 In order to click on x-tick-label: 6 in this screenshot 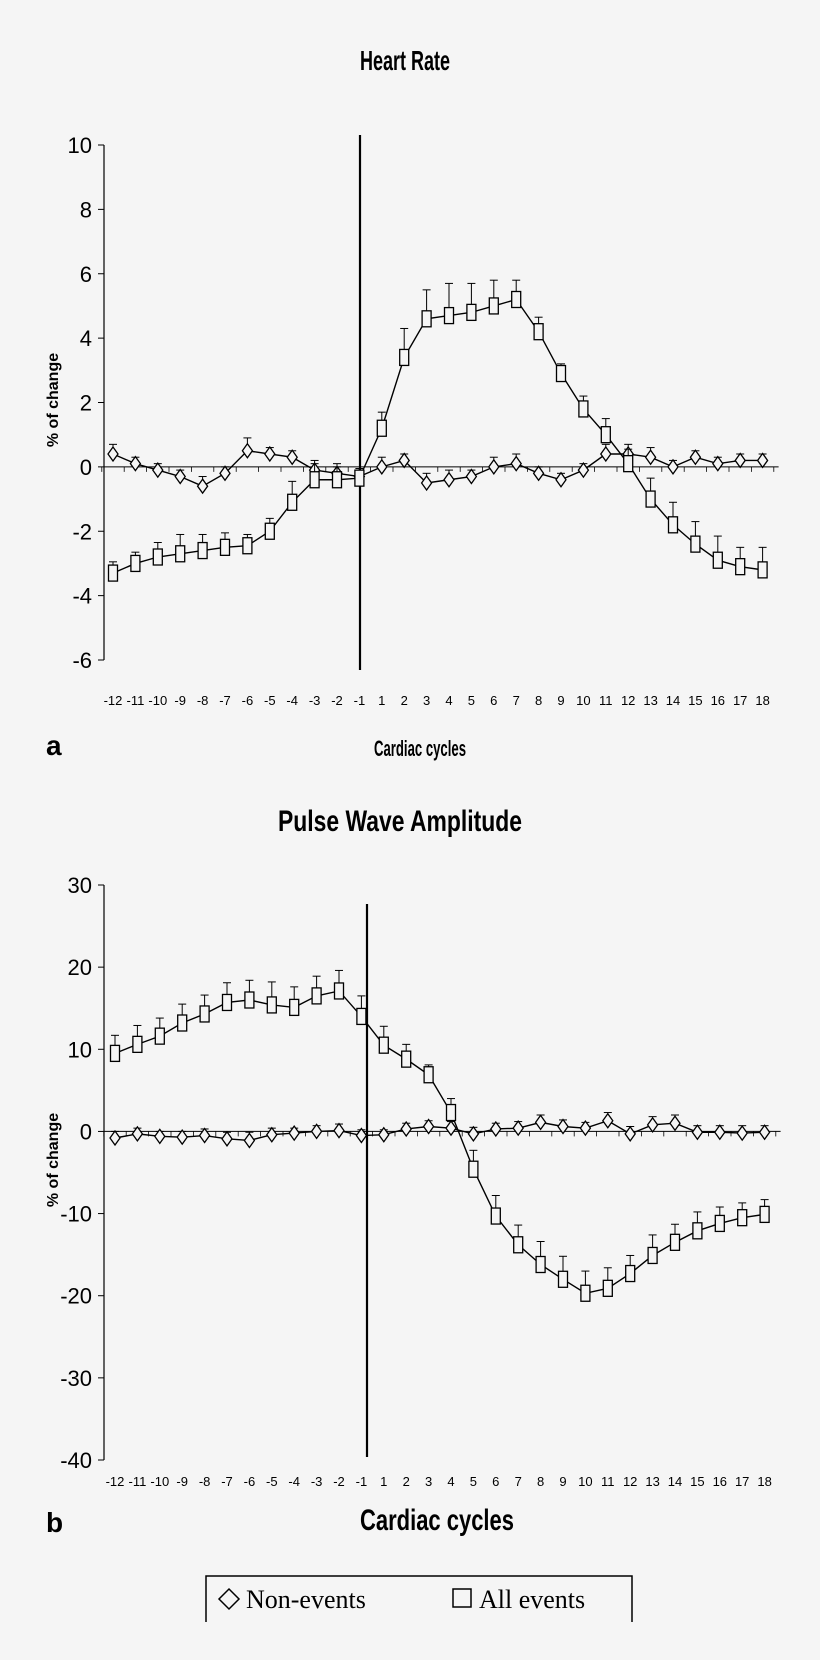, I will do `click(495, 1481)`.